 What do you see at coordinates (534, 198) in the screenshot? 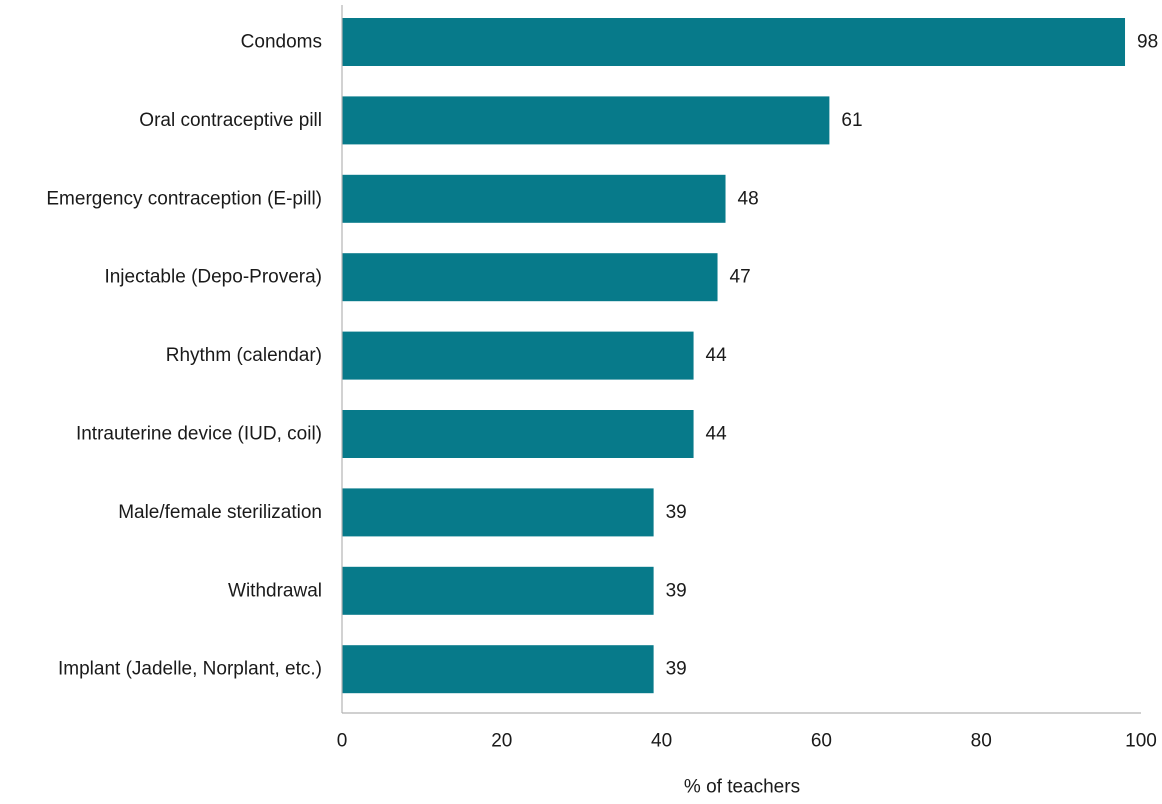
I see `bar-emergency-contraception-e-pill` at bounding box center [534, 198].